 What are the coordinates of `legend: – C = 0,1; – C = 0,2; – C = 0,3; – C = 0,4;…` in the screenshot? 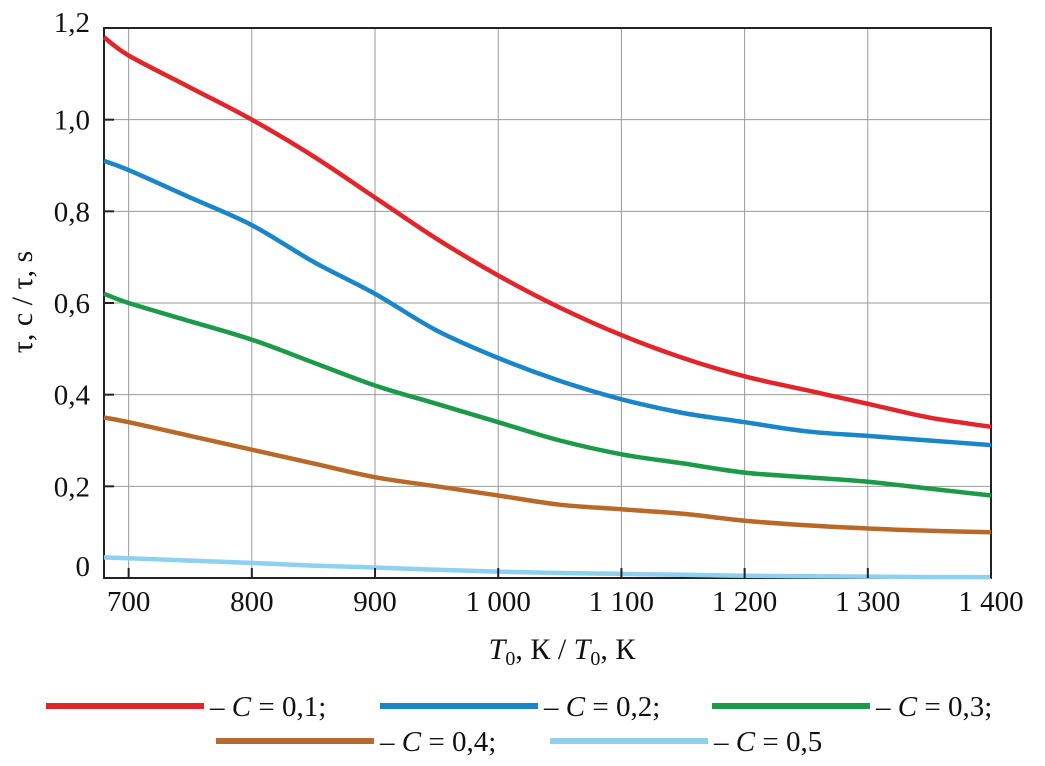 It's located at (519, 724).